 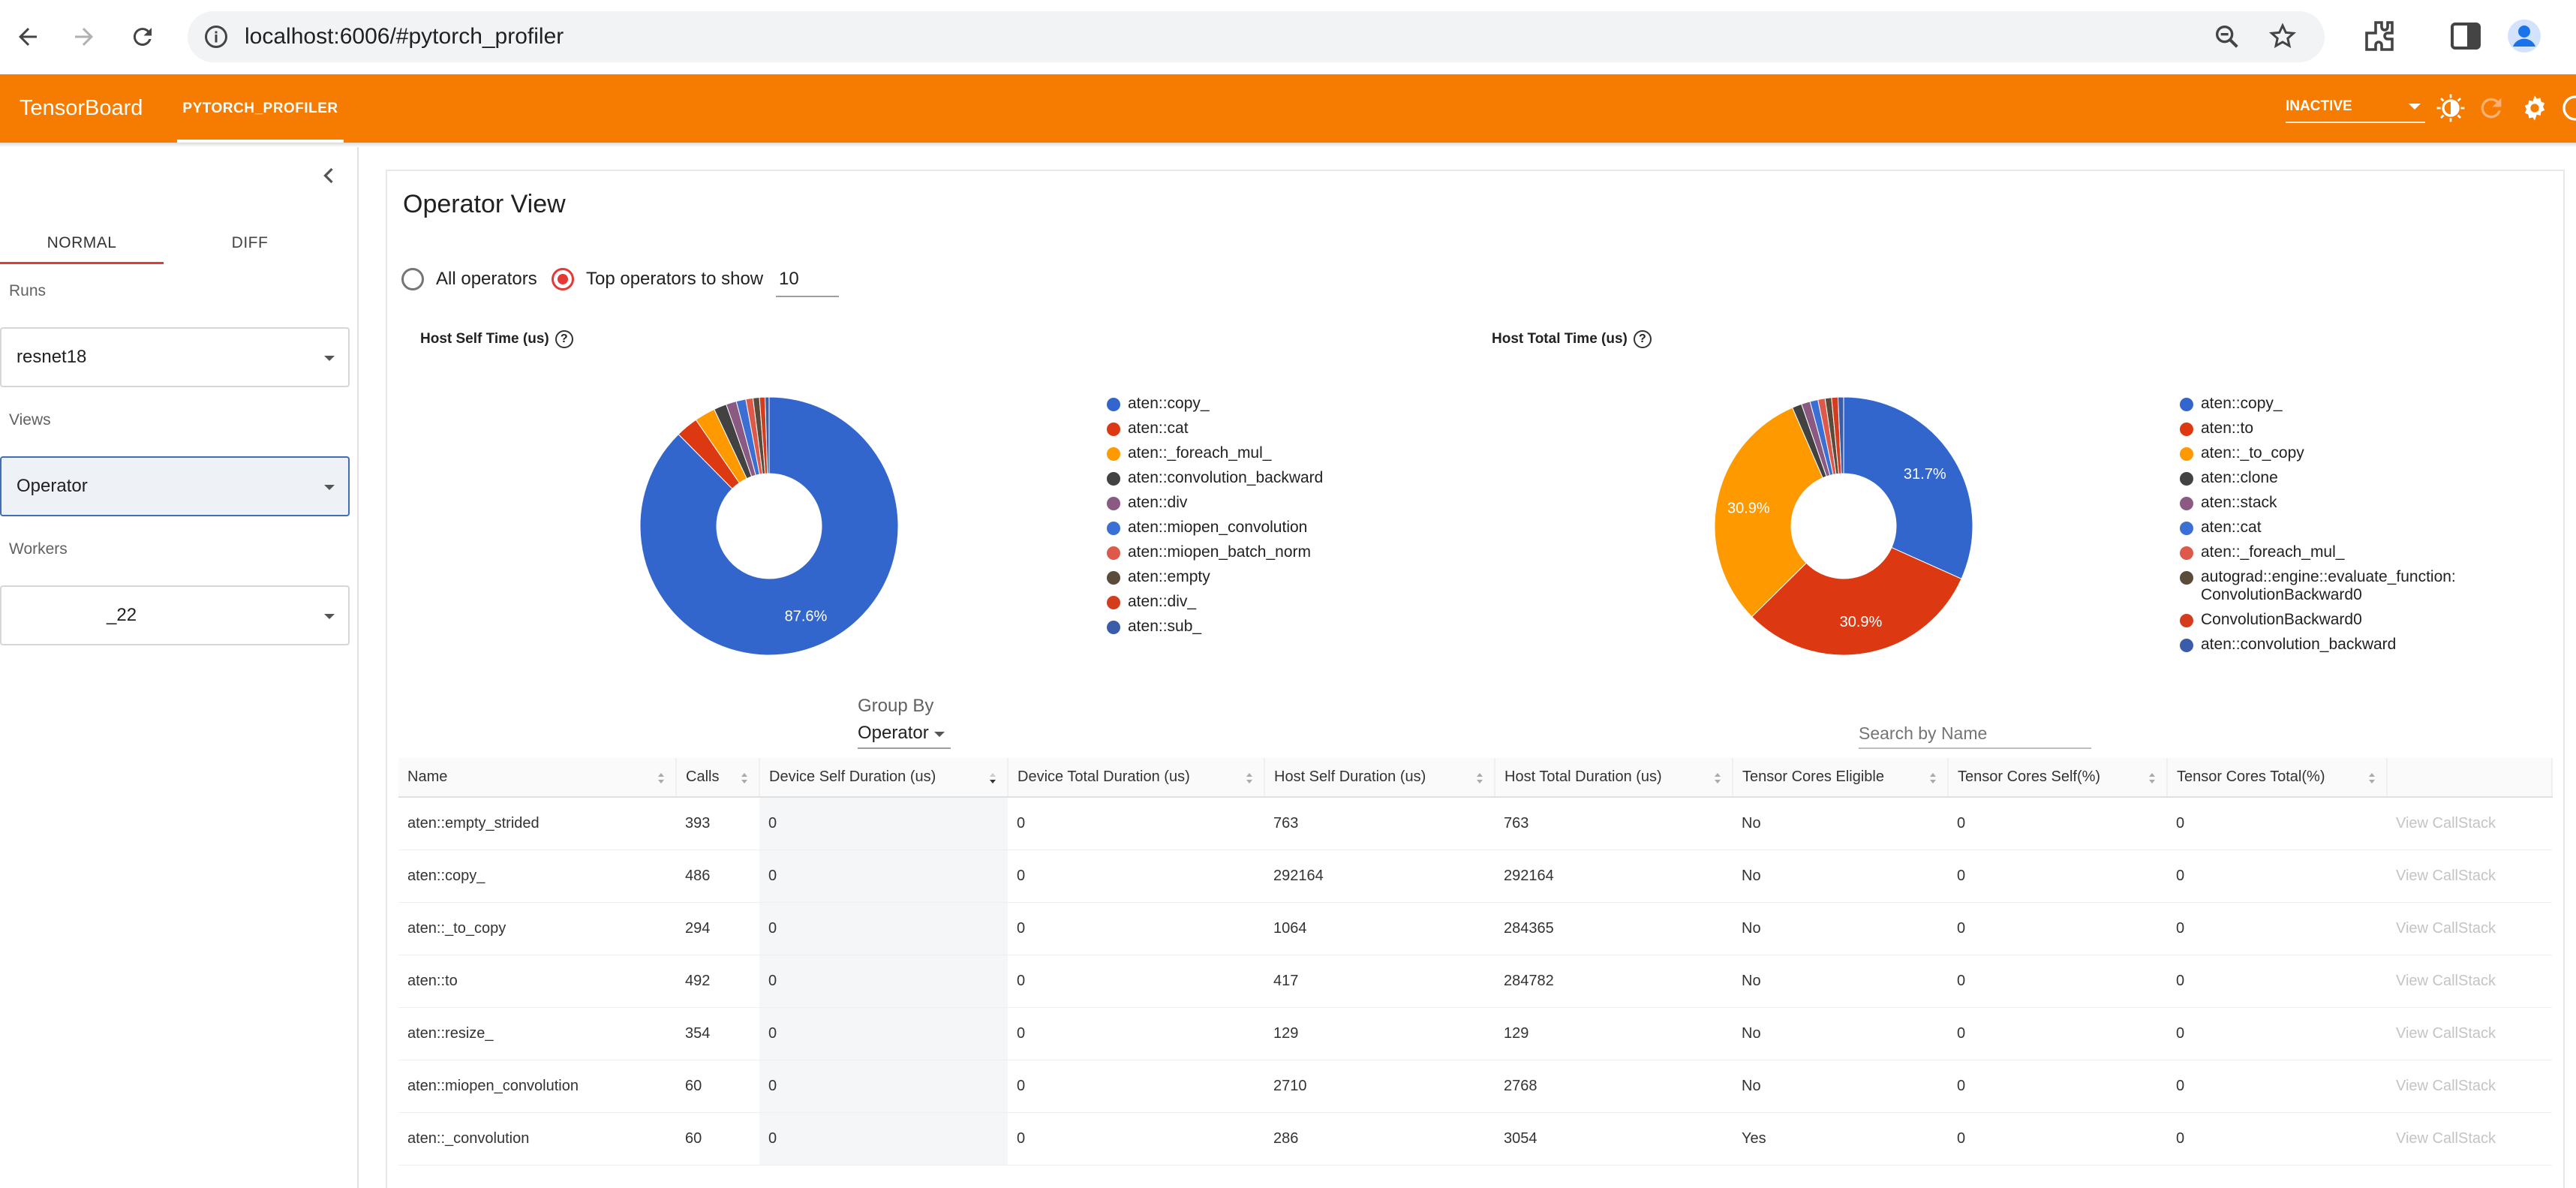 I want to click on back-button, so click(x=28, y=37).